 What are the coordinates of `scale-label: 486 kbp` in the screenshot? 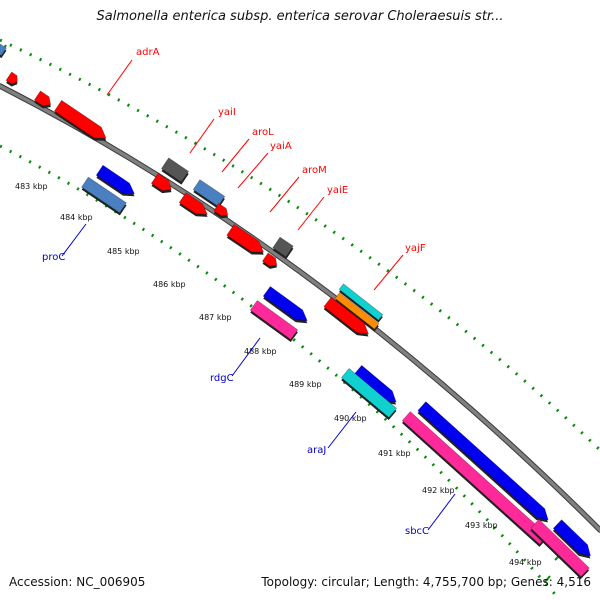 It's located at (169, 284).